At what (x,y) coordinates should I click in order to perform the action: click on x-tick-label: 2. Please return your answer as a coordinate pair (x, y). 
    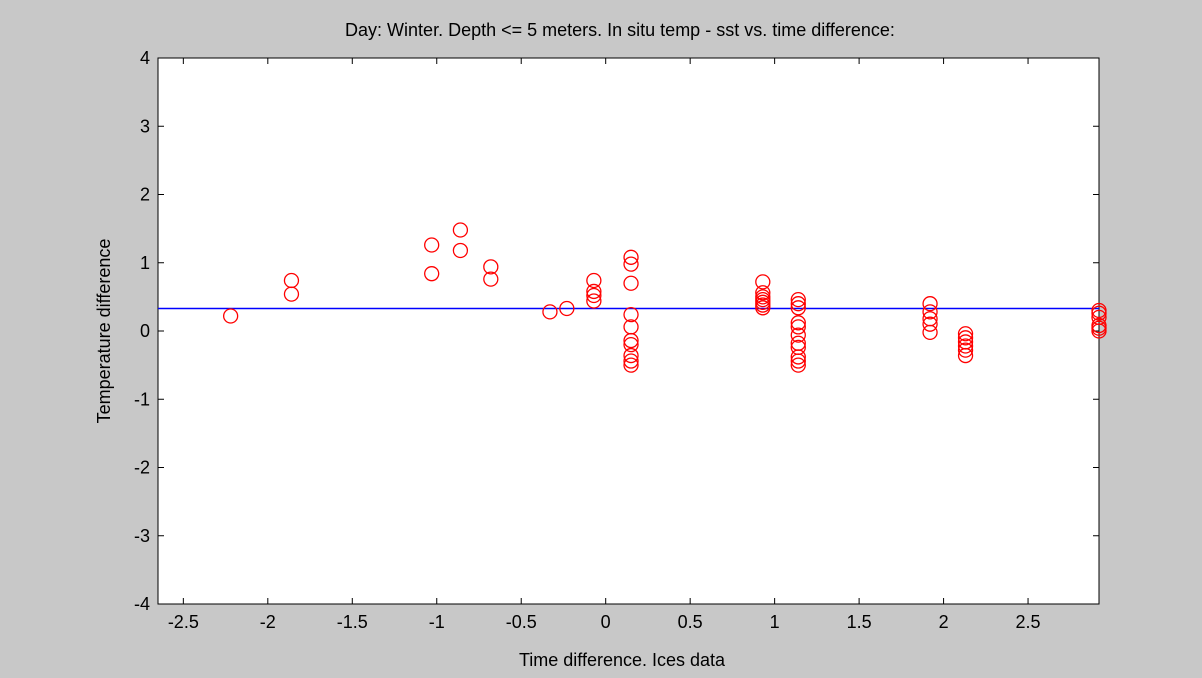
    Looking at the image, I should click on (944, 622).